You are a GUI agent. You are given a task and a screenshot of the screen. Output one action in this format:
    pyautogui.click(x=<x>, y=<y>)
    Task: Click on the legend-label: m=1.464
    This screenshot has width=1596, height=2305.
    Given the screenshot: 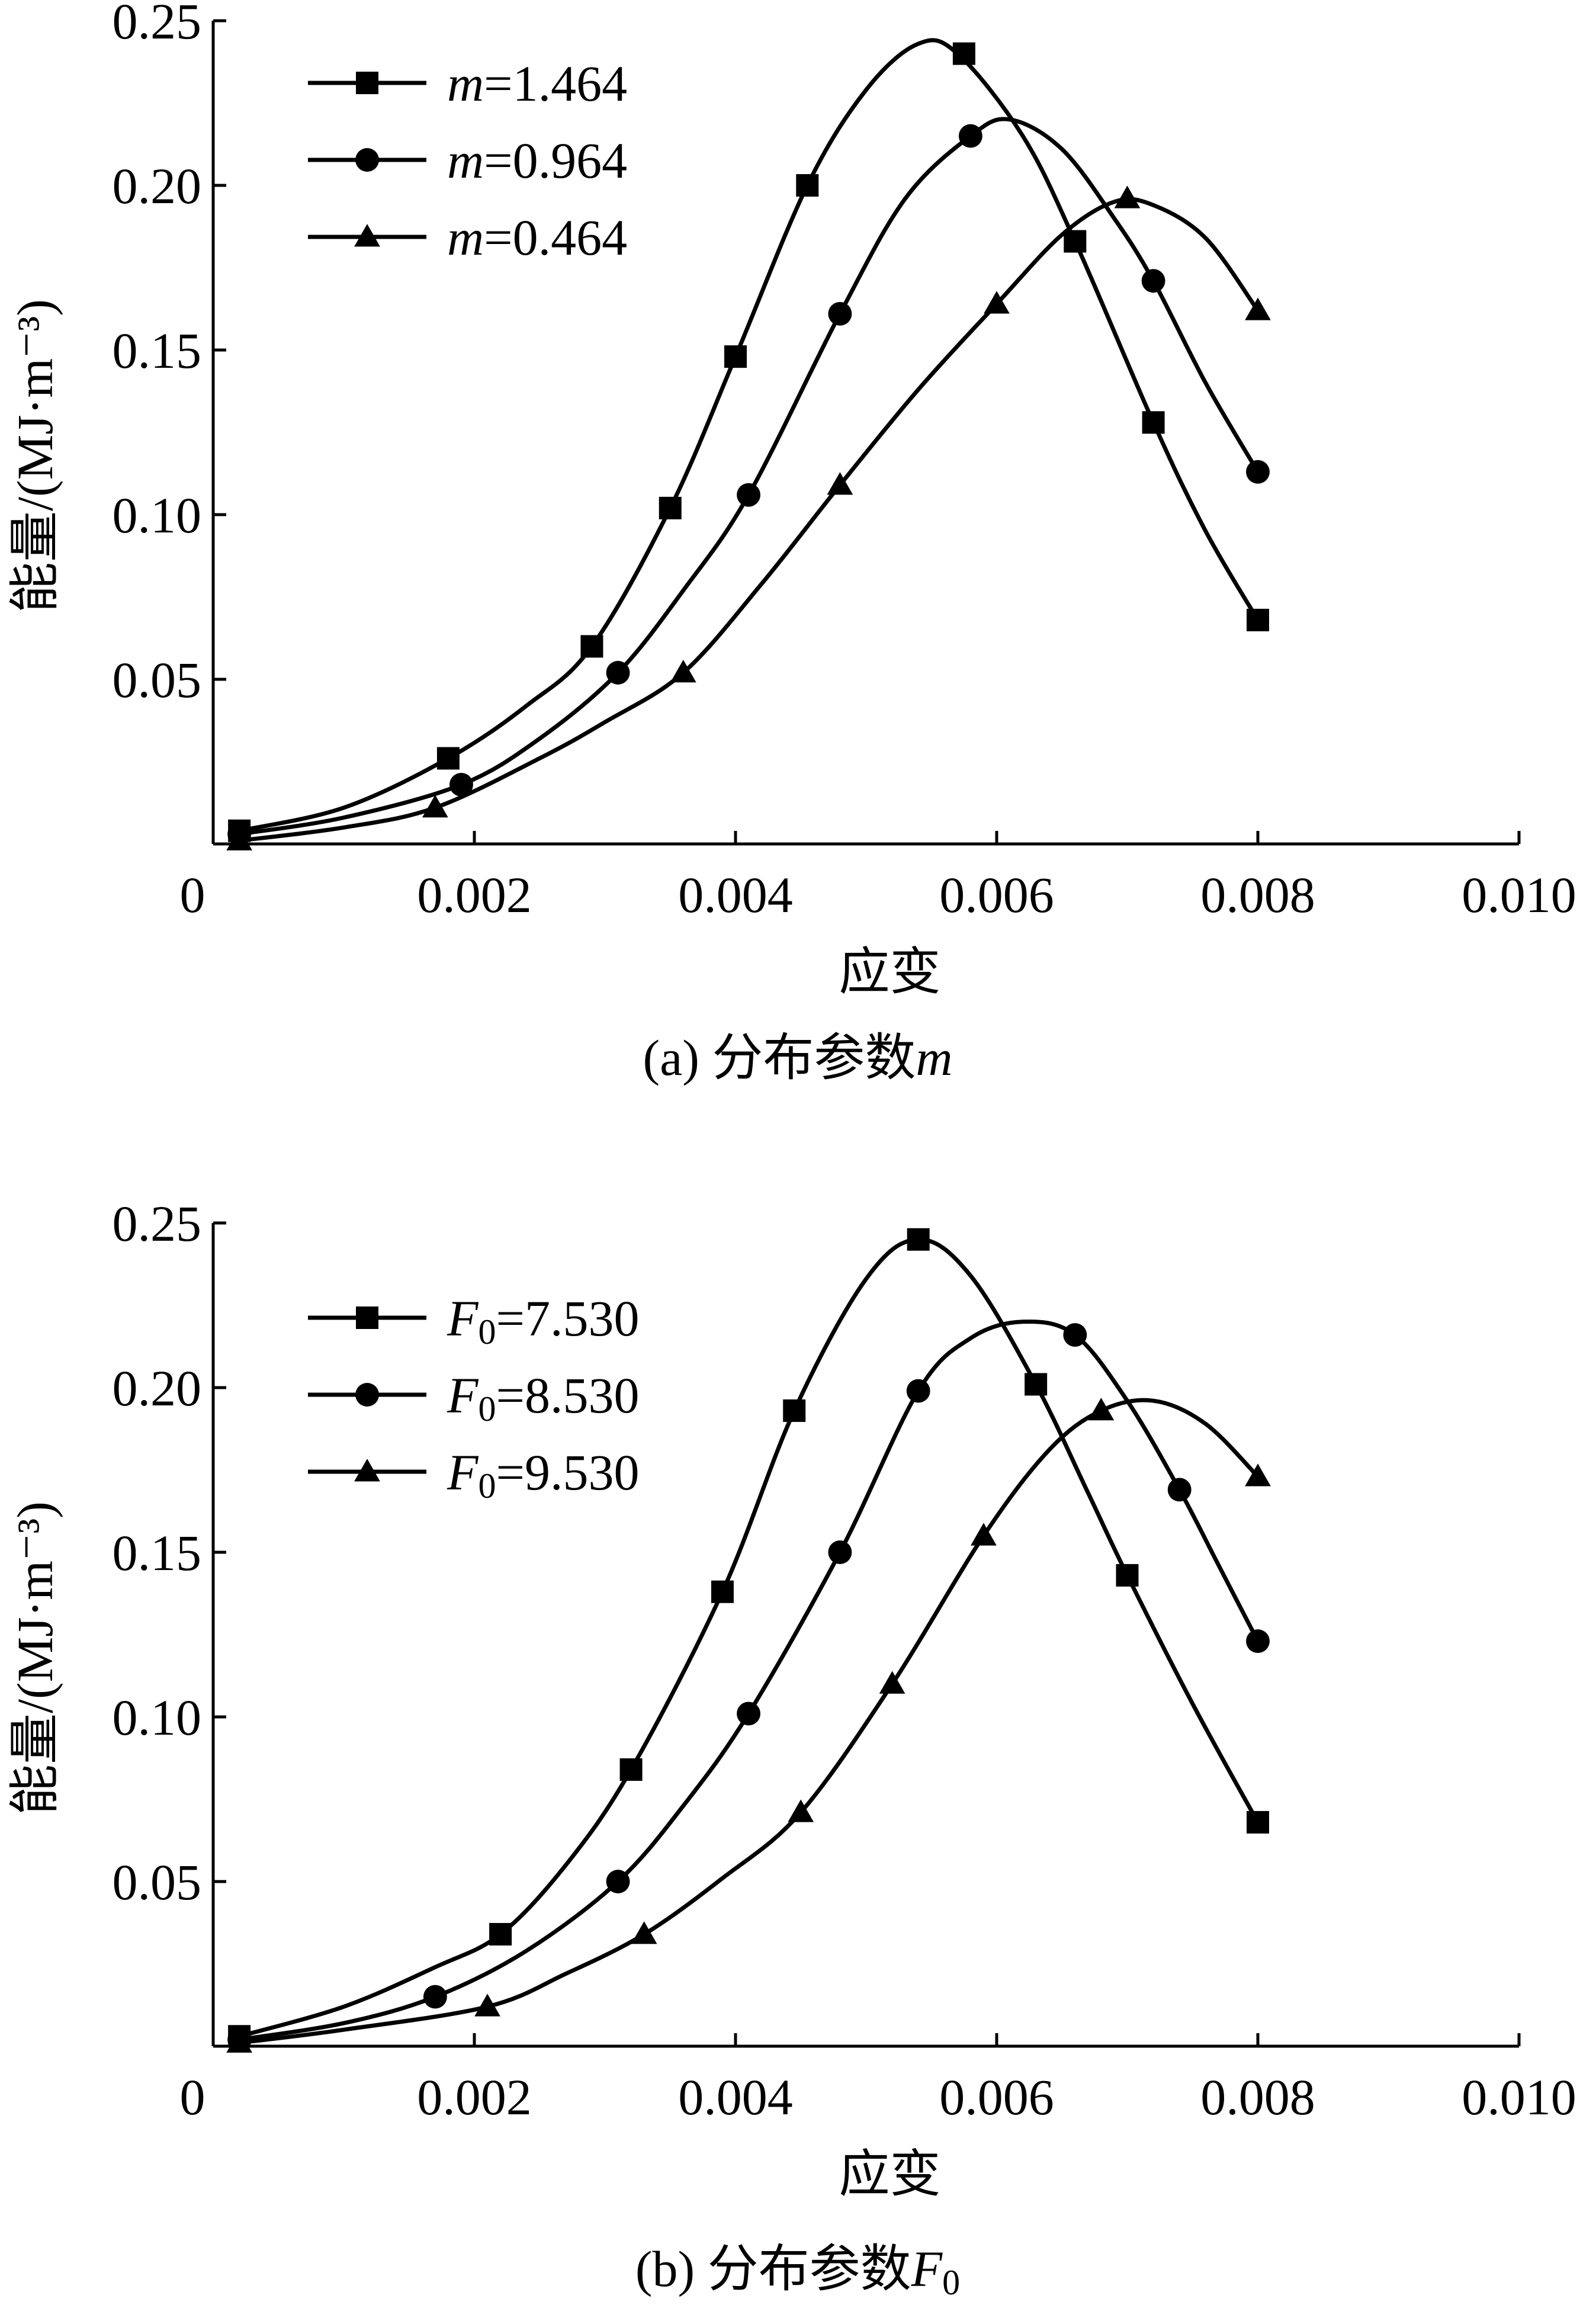 What is the action you would take?
    pyautogui.click(x=537, y=83)
    